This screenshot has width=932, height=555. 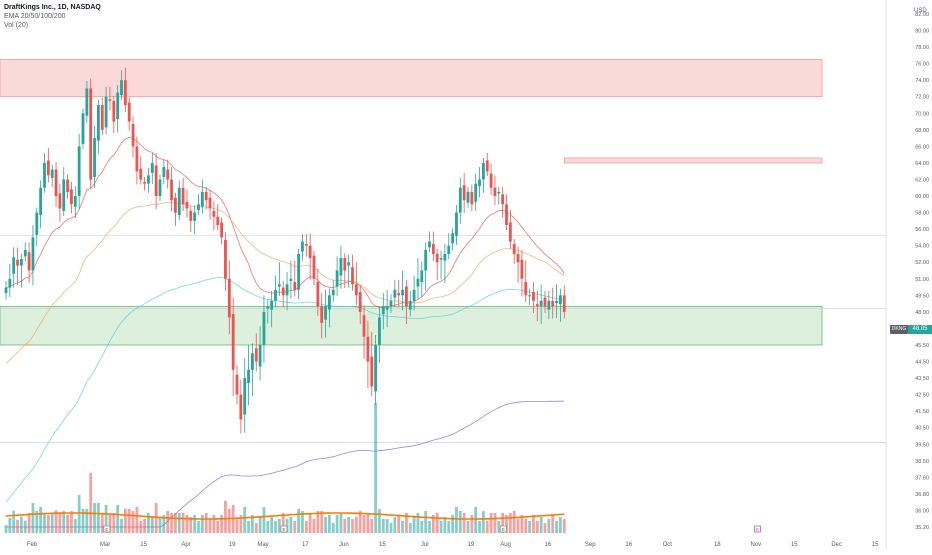 I want to click on support-zone, so click(x=411, y=325).